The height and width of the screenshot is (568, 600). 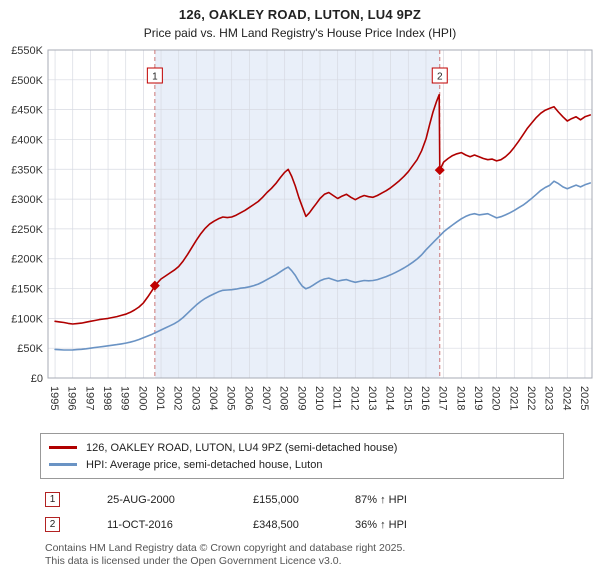 What do you see at coordinates (584, 398) in the screenshot?
I see `x-tick-label: 2025` at bounding box center [584, 398].